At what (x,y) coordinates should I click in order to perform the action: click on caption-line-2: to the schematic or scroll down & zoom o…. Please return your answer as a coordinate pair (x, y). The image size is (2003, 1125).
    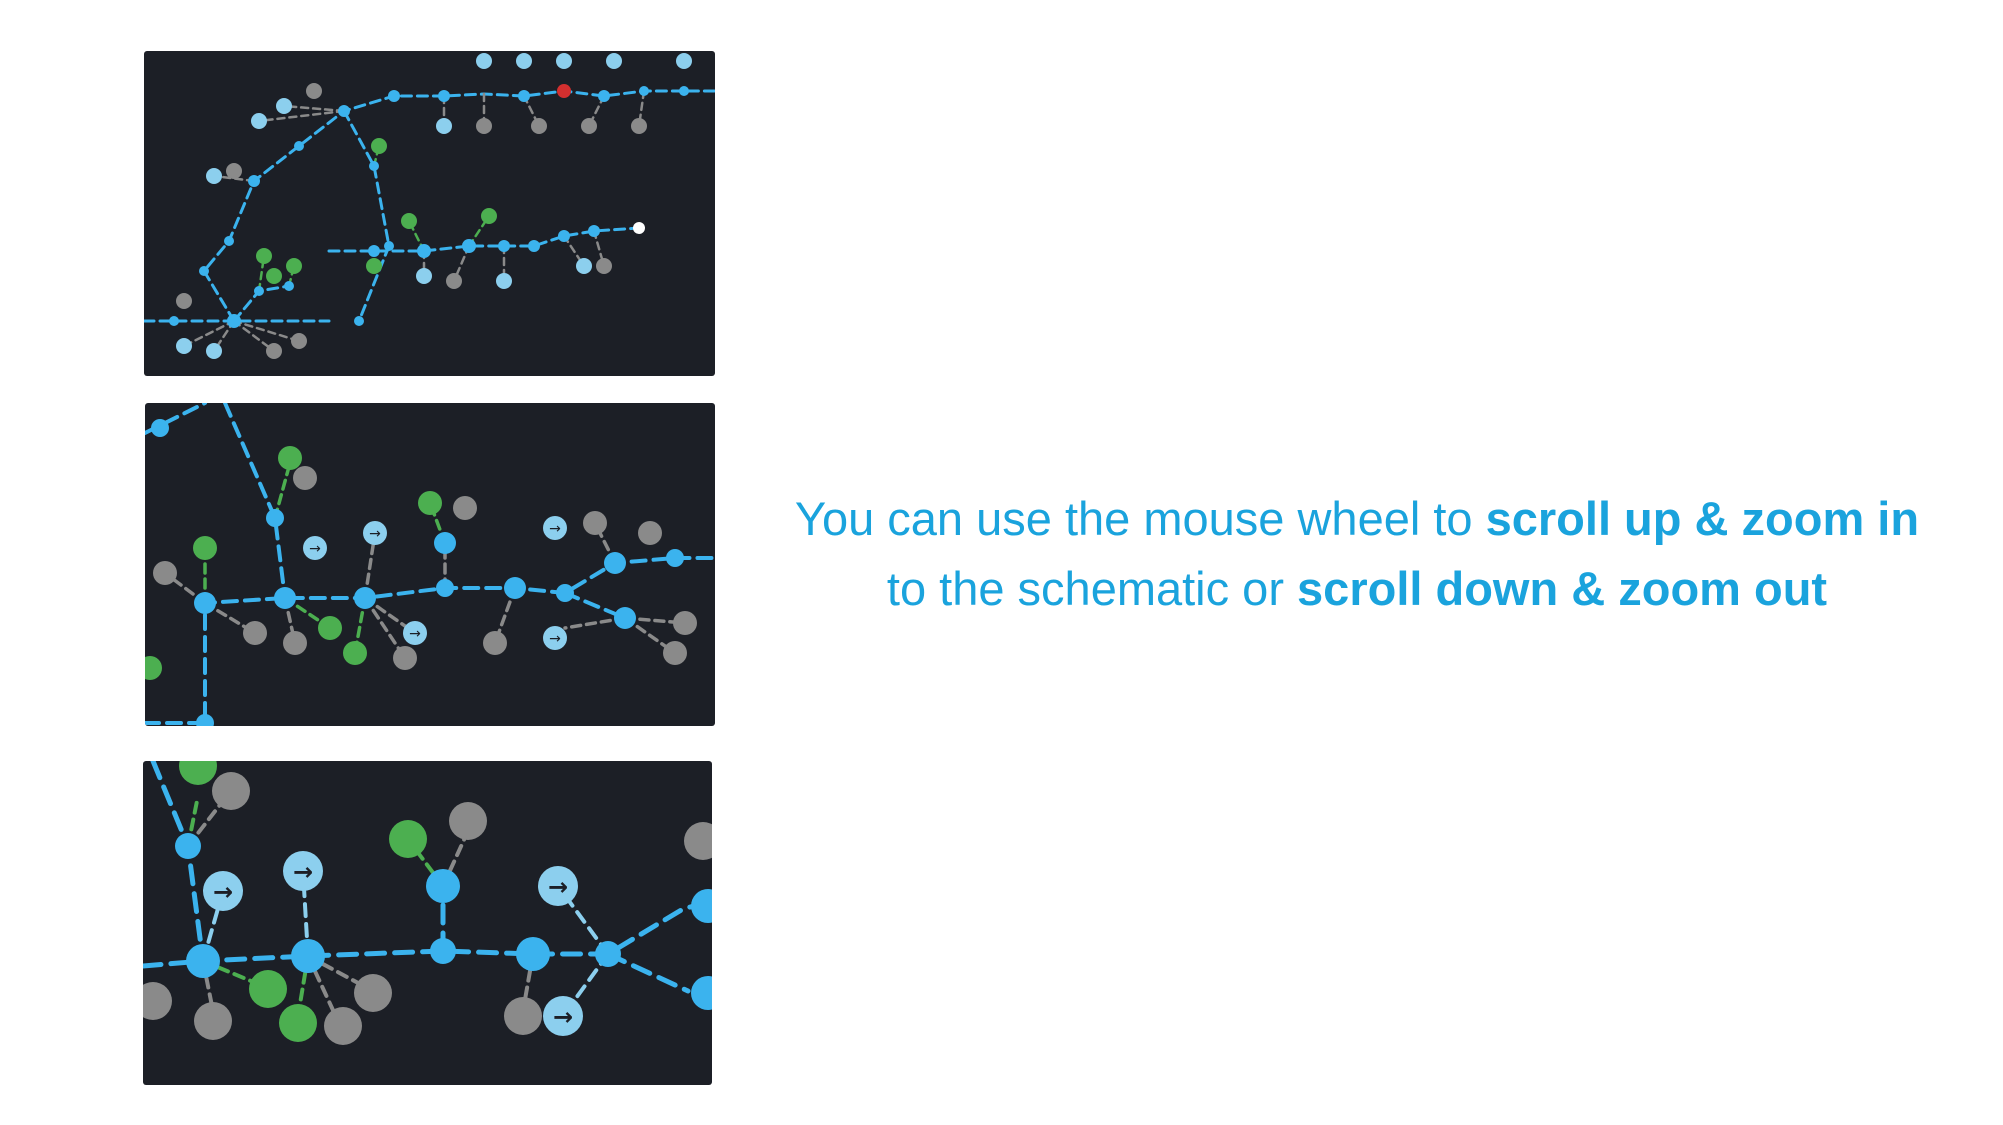
    Looking at the image, I should click on (1357, 589).